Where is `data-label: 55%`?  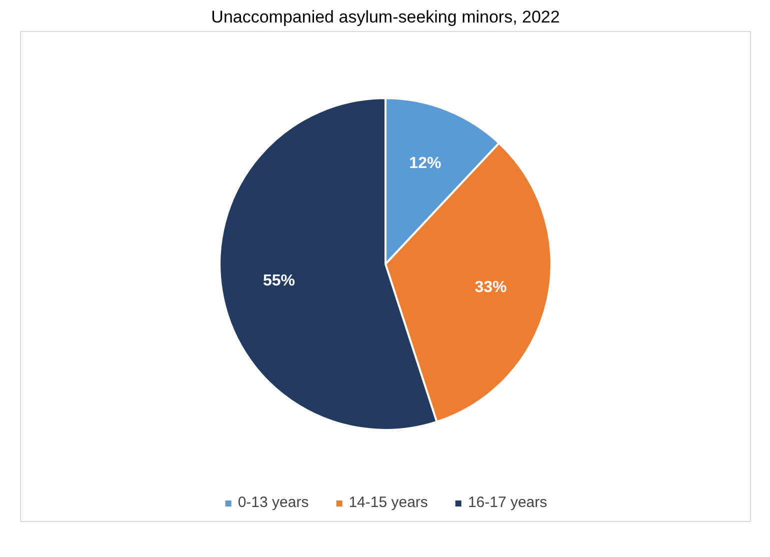 data-label: 55% is located at coordinates (279, 281).